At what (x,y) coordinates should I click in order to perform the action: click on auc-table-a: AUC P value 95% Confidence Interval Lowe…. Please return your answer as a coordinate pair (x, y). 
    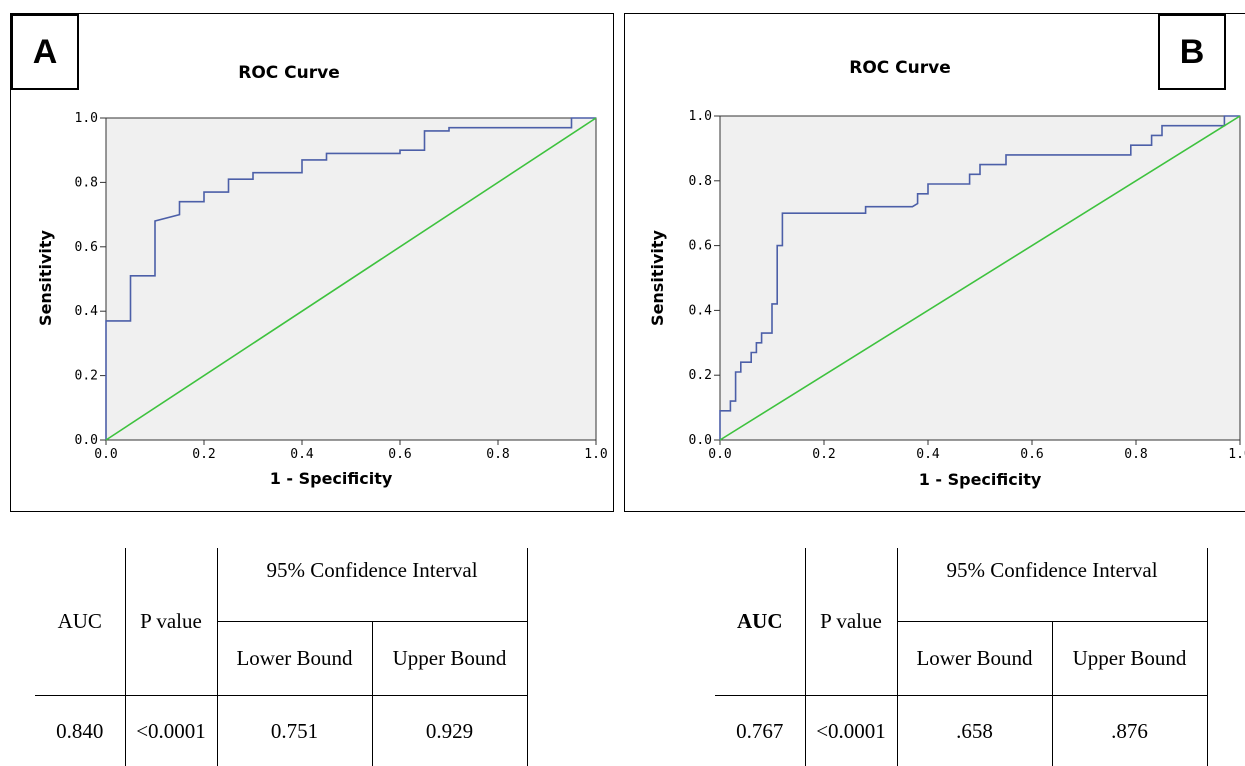
    Looking at the image, I should click on (281, 657).